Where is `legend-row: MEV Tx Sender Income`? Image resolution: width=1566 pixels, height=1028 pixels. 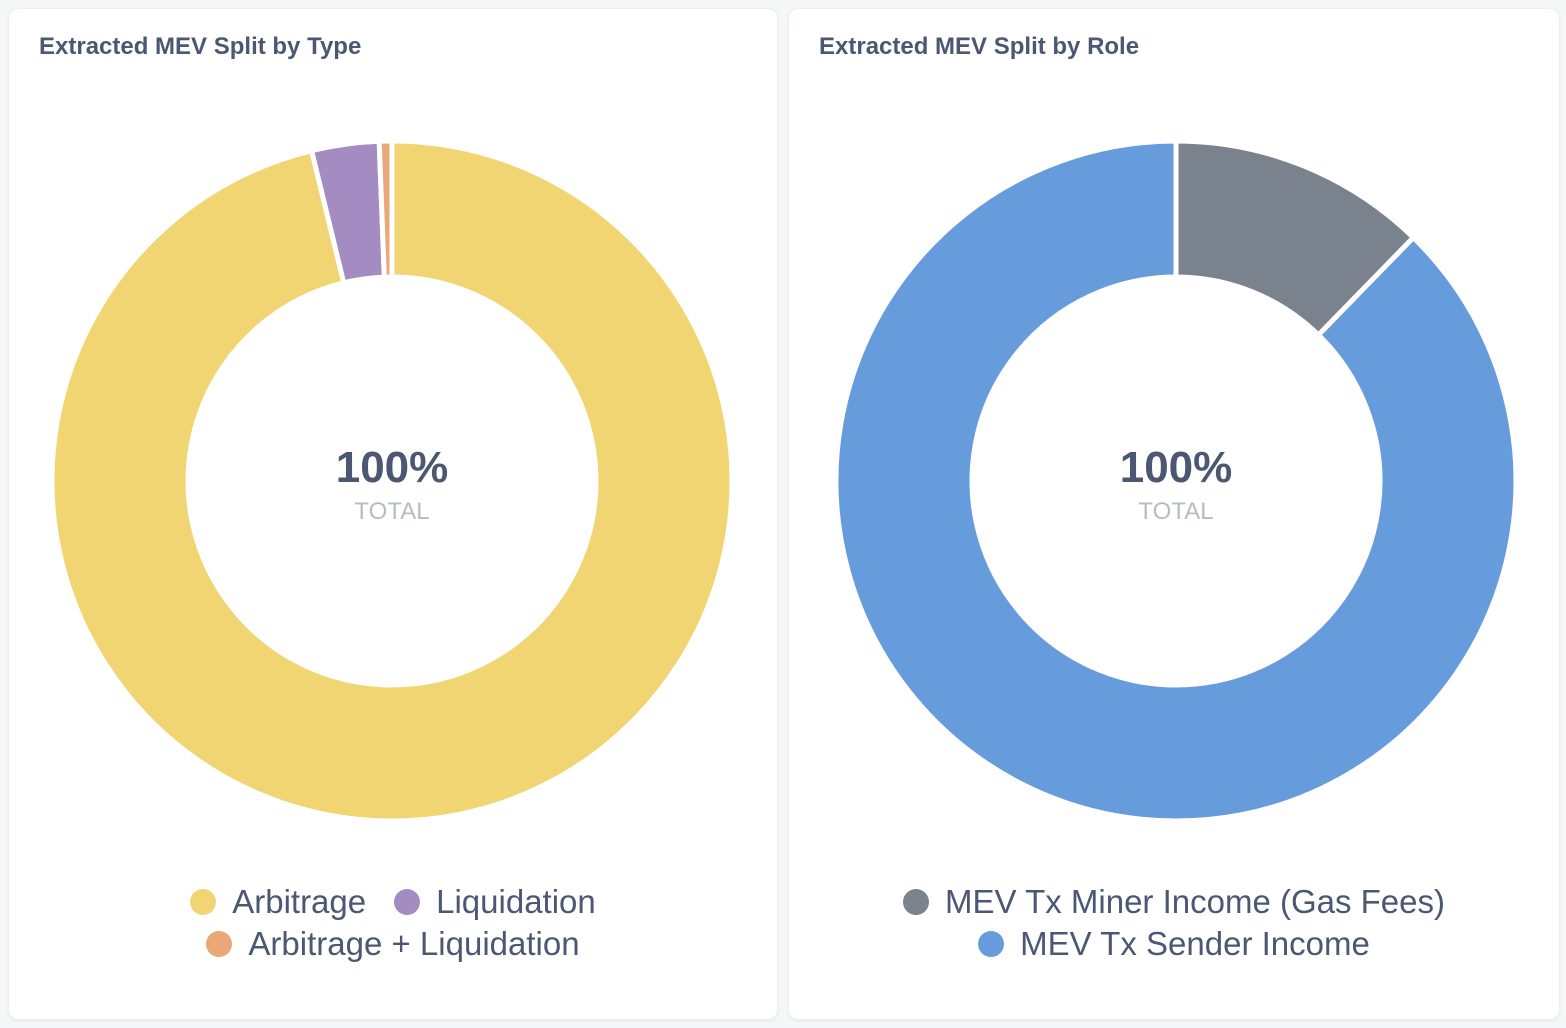
legend-row: MEV Tx Sender Income is located at coordinates (1174, 944).